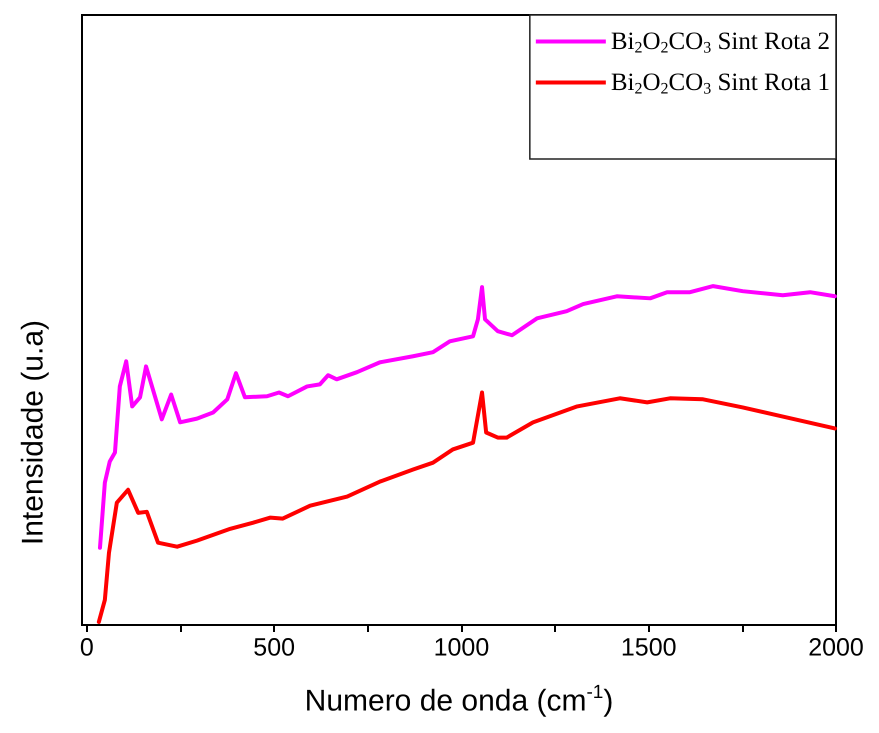  Describe the element at coordinates (836, 648) in the screenshot. I see `x-tick-label: 2000` at that location.